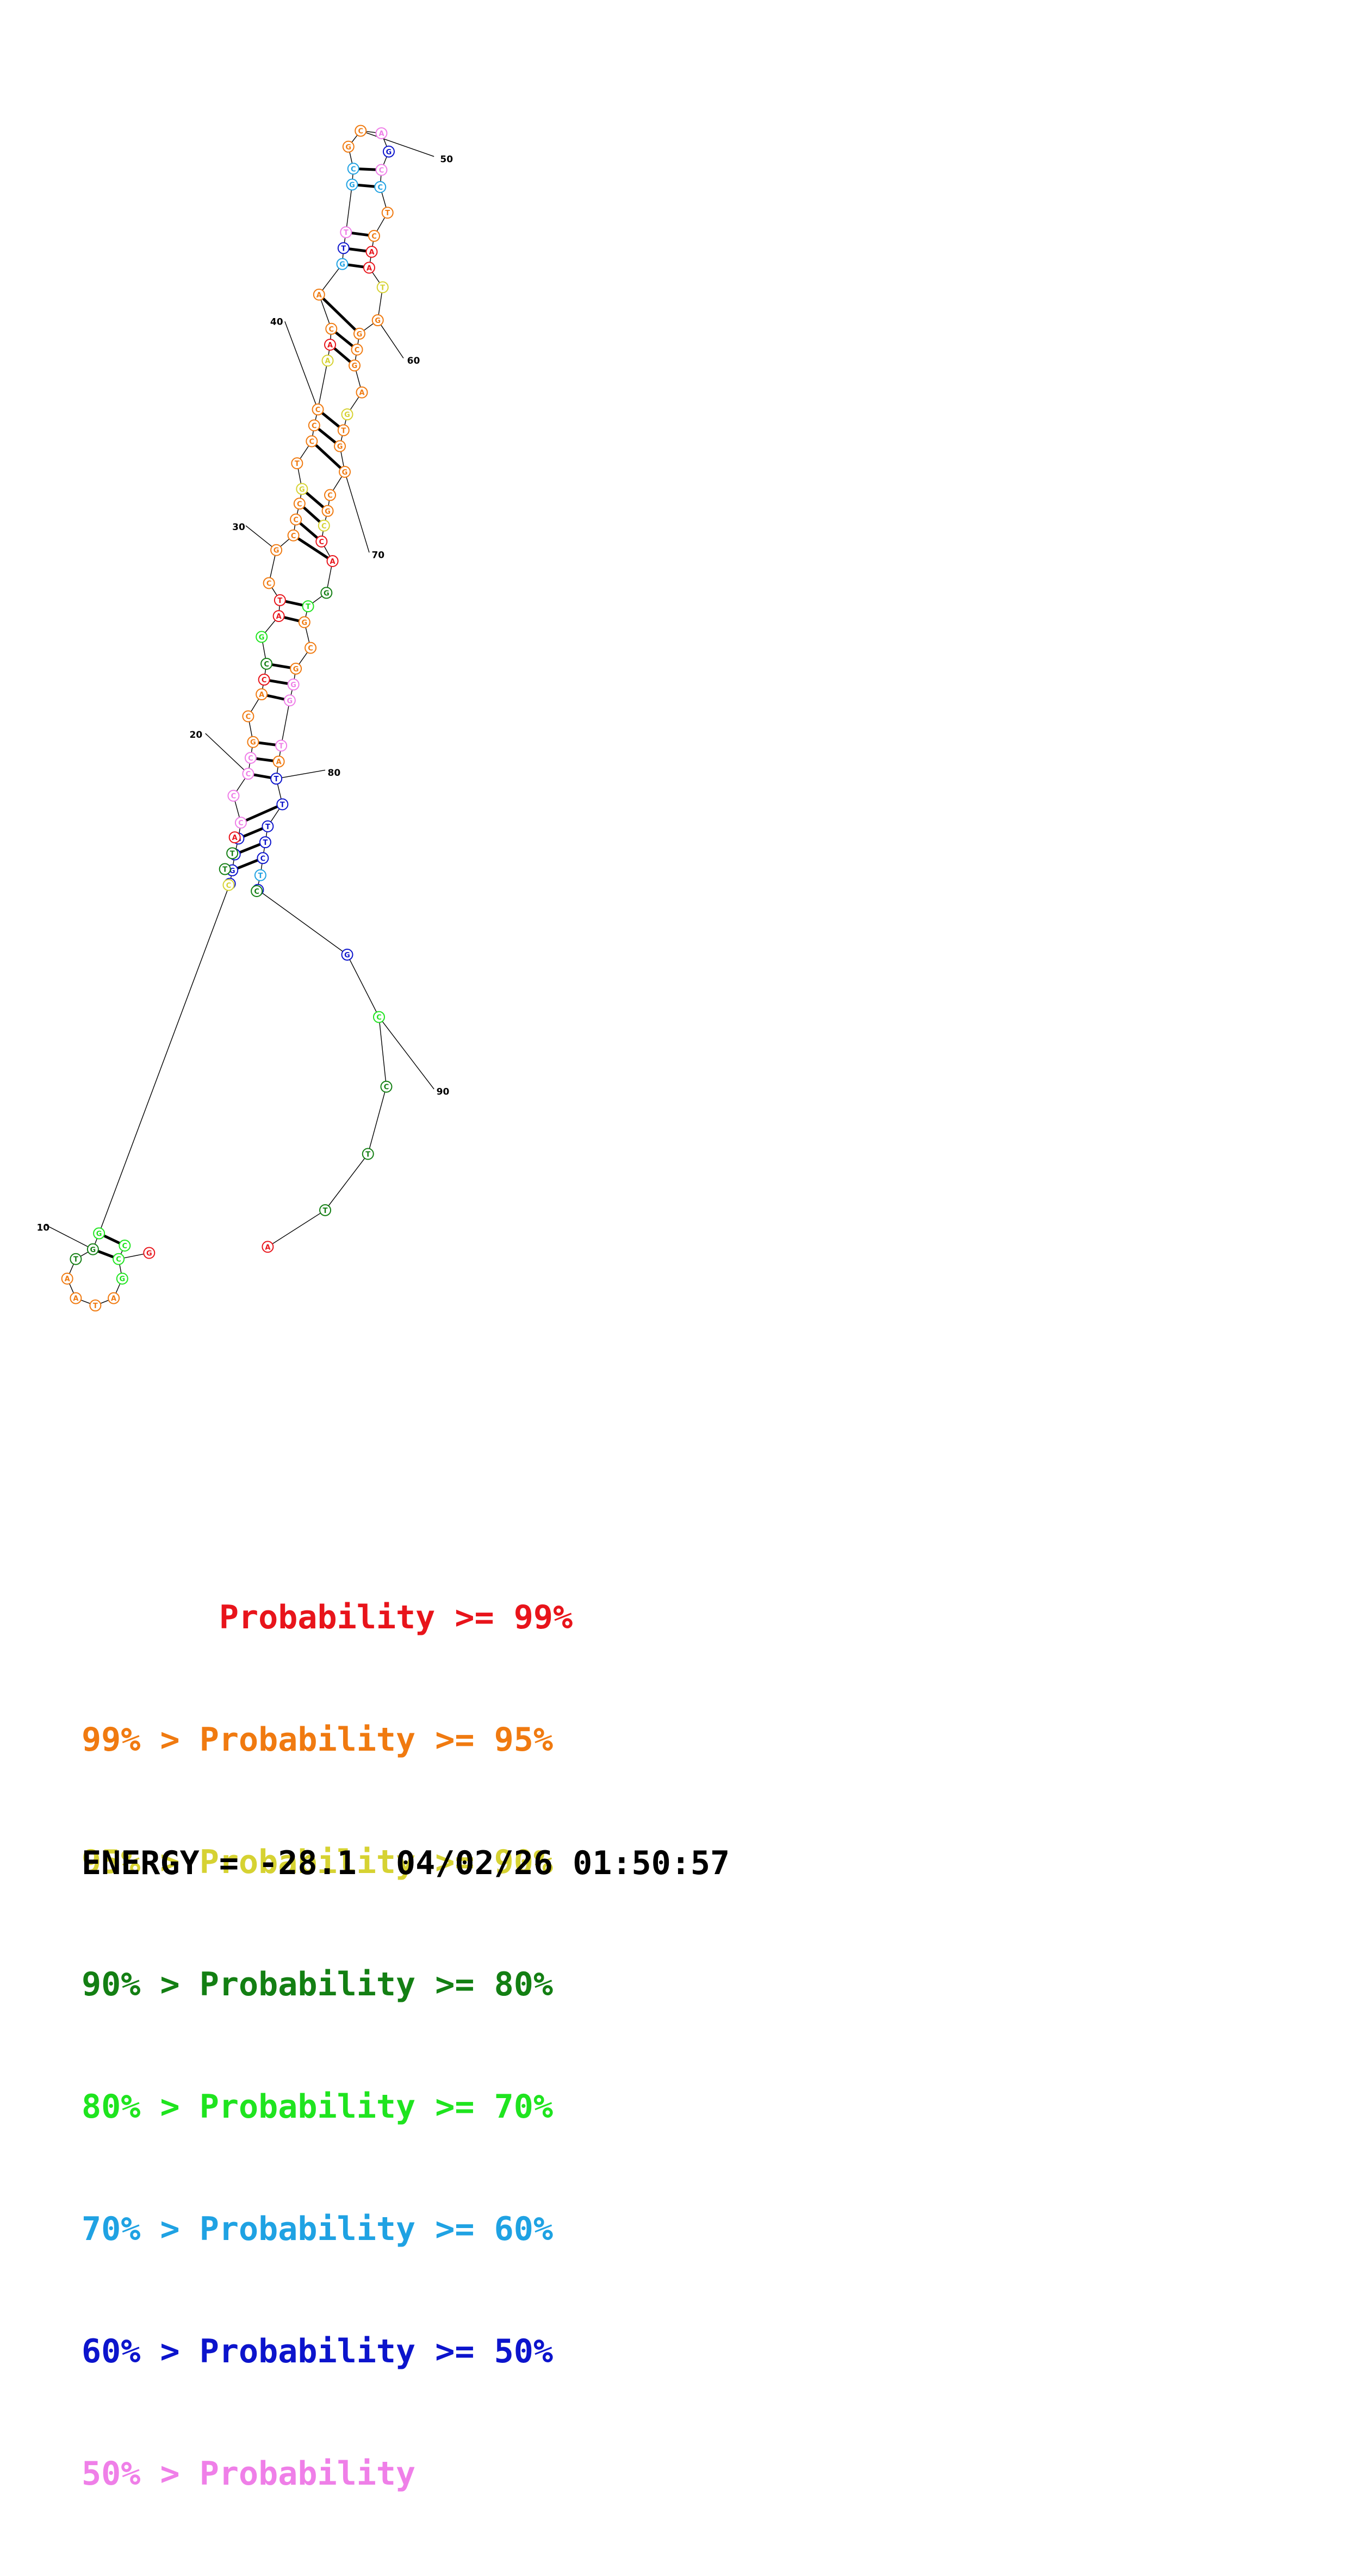 The height and width of the screenshot is (2576, 1348). What do you see at coordinates (317, 1984) in the screenshot?
I see `legend-entry-p80: 90% > Probability >= 80%` at bounding box center [317, 1984].